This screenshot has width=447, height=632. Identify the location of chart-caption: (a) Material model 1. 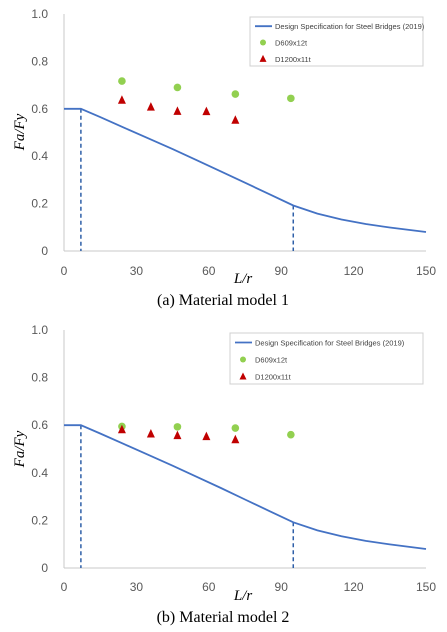
(223, 300).